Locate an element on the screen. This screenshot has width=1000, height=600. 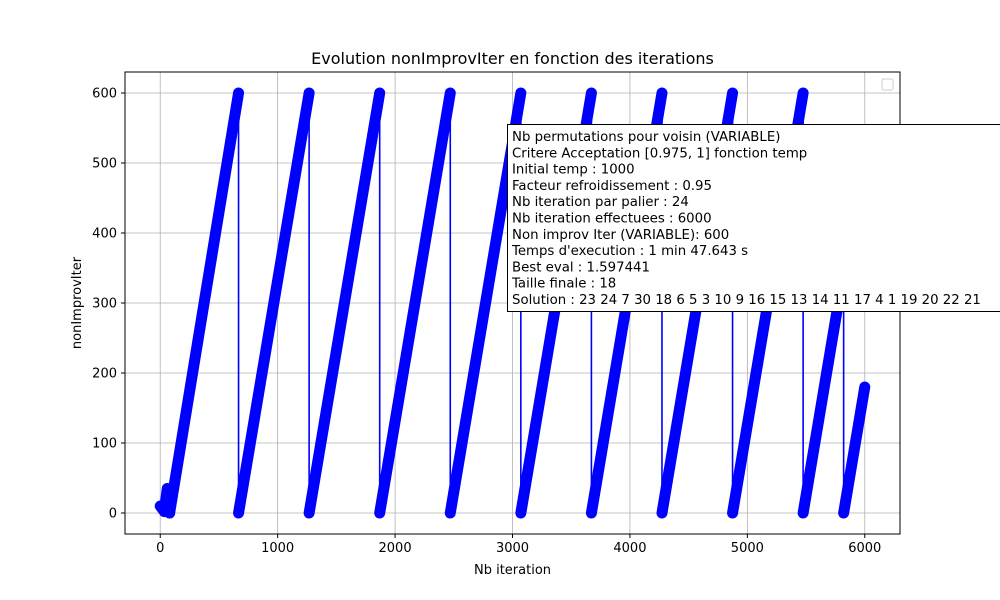
y-tick-label: 200 is located at coordinates (104, 374).